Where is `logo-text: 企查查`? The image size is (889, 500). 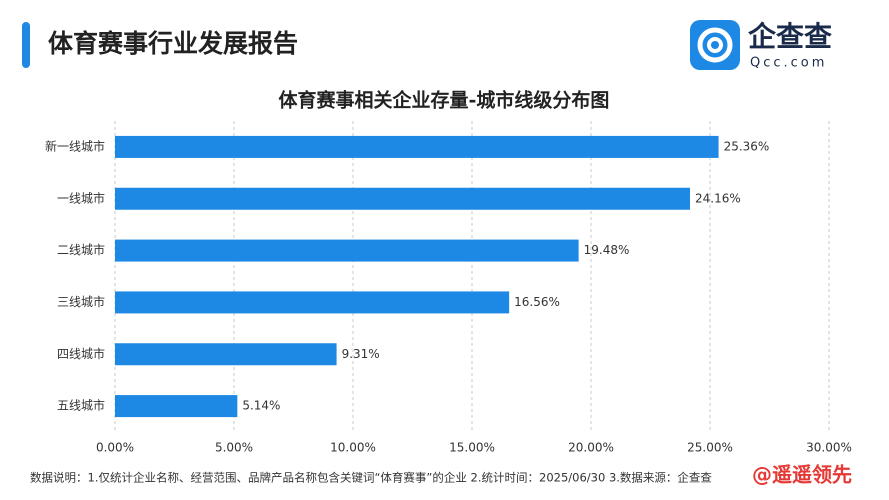
logo-text: 企查查 is located at coordinates (790, 36).